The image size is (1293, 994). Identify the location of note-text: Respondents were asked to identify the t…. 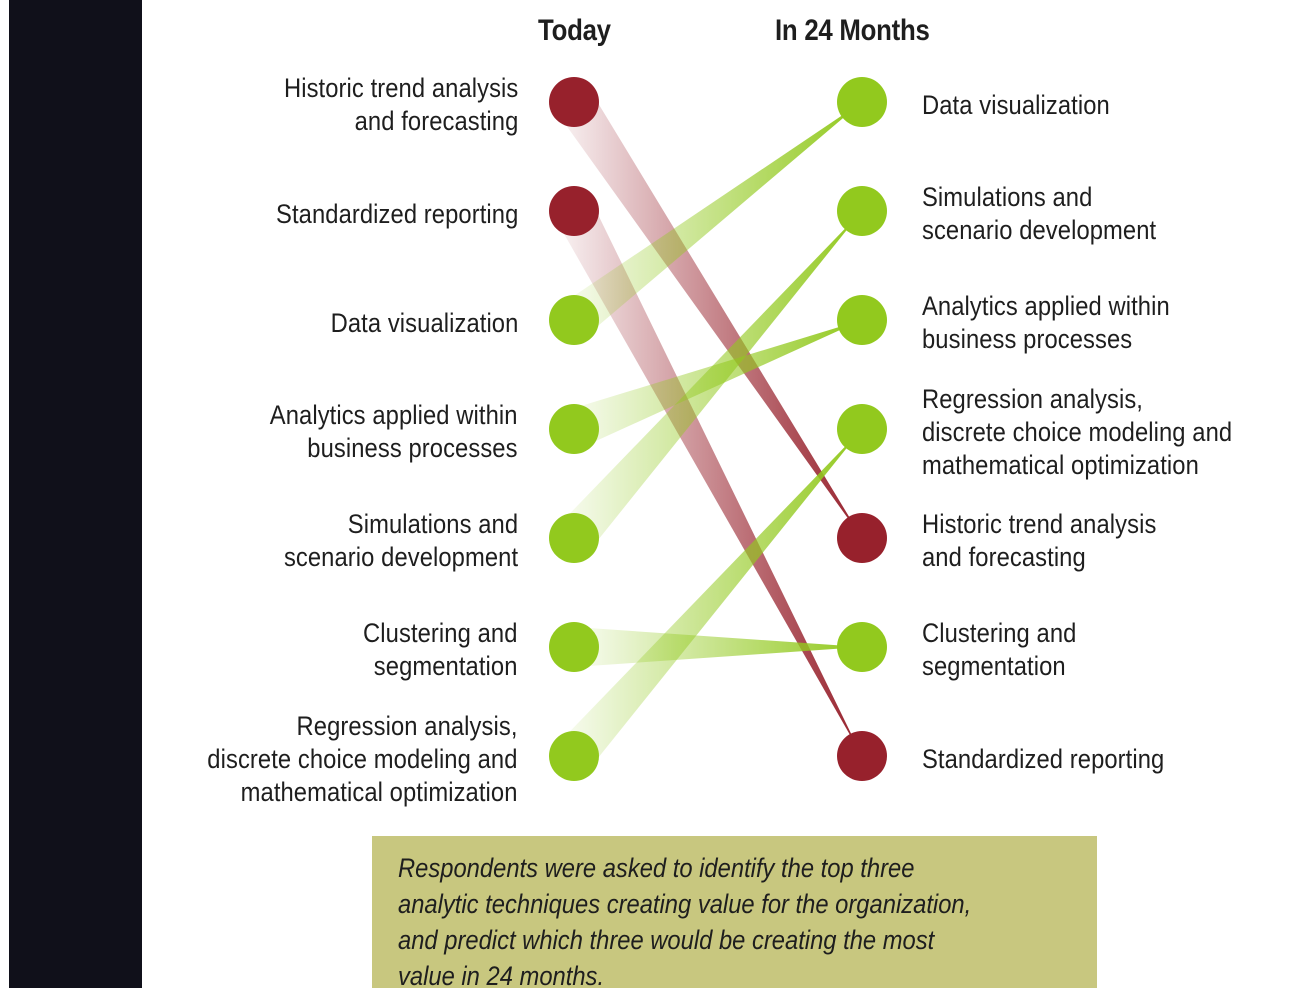
(685, 922).